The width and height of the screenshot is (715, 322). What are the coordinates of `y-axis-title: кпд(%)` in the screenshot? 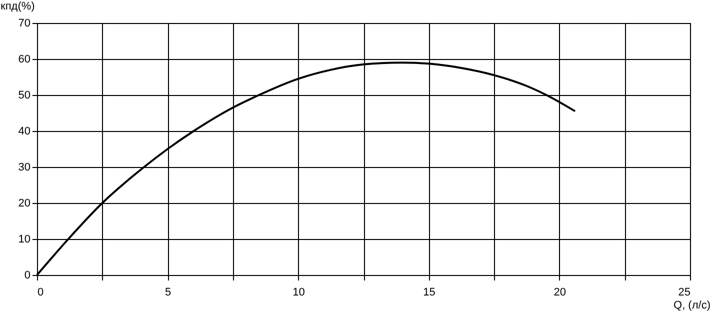 It's located at (17, 6).